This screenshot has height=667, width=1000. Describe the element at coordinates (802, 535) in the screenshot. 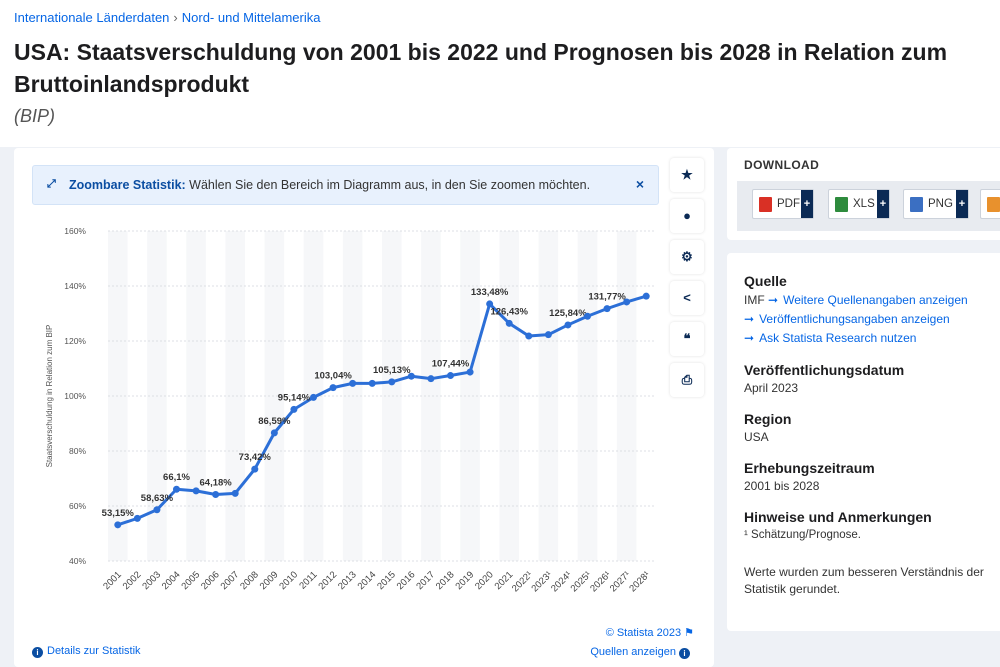

I see `notes-value: ¹ Schätzung/Prognose.` at that location.